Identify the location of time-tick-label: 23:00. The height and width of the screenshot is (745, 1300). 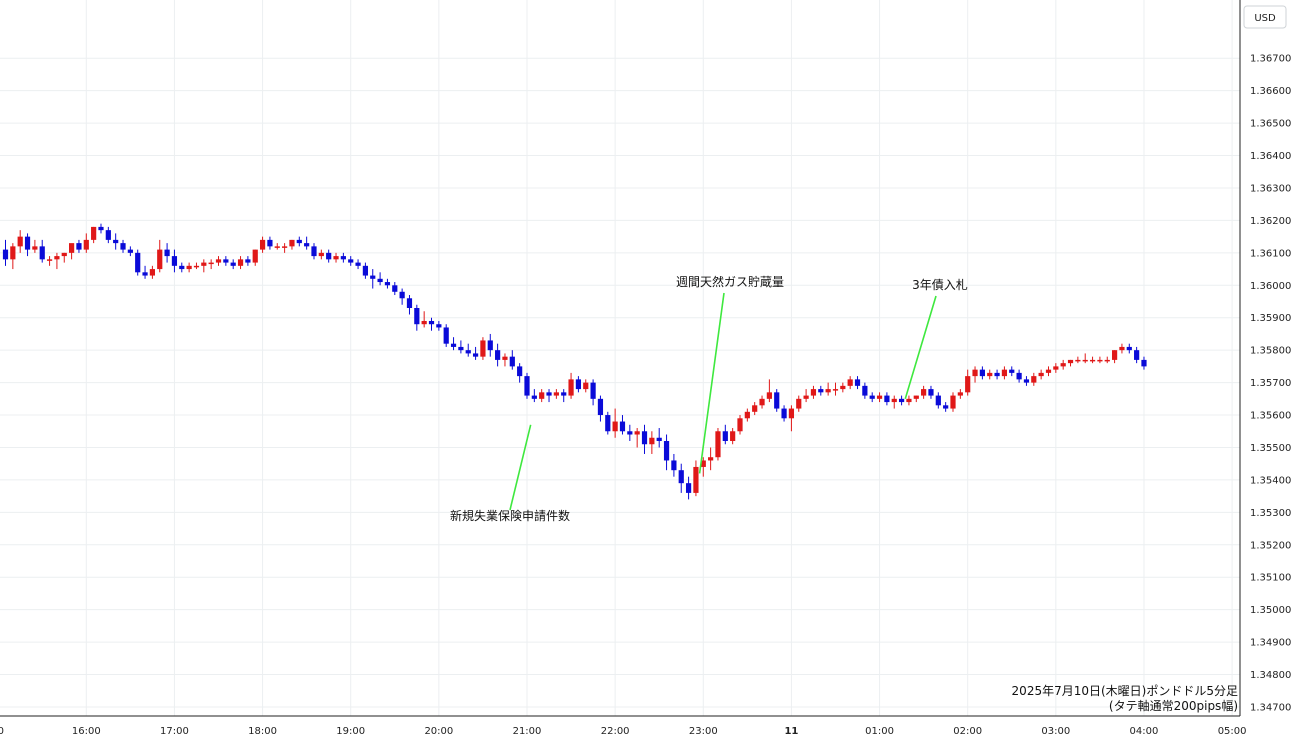
(703, 731).